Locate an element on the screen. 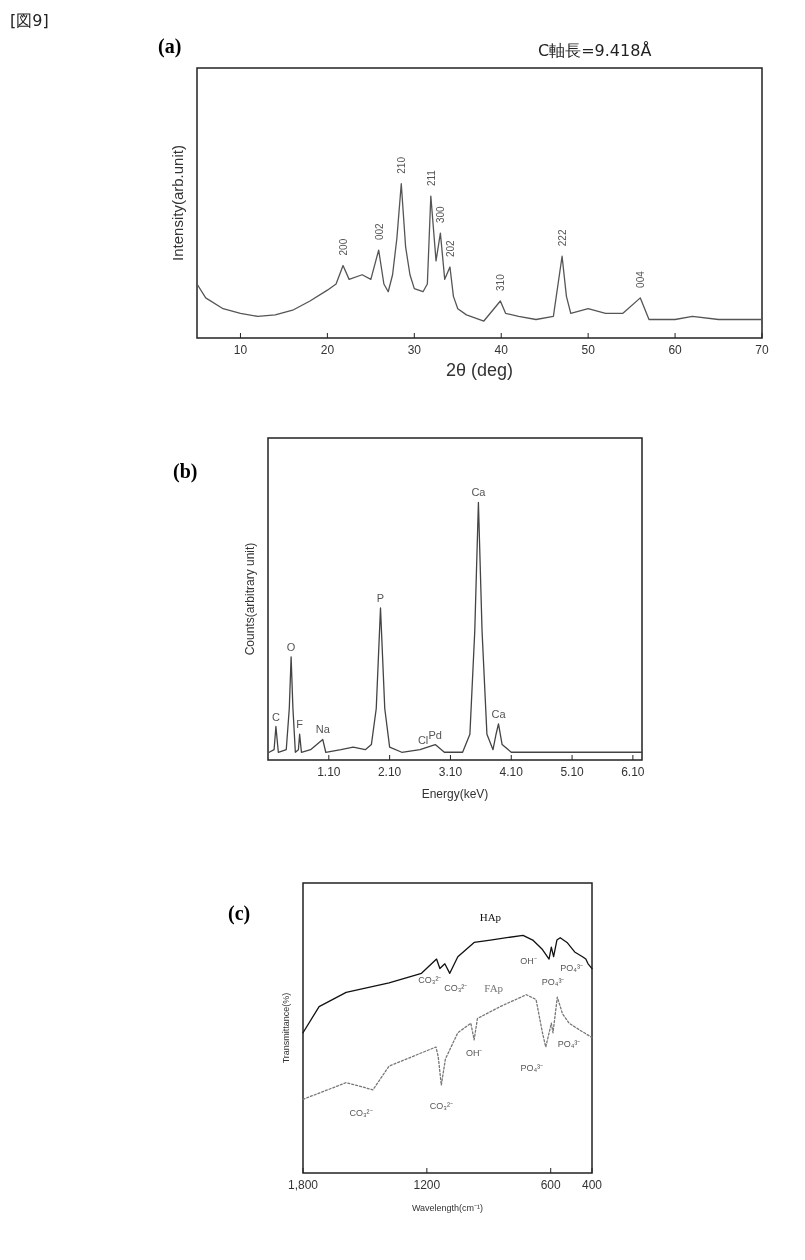  x-tick-label: 6.10 is located at coordinates (633, 772).